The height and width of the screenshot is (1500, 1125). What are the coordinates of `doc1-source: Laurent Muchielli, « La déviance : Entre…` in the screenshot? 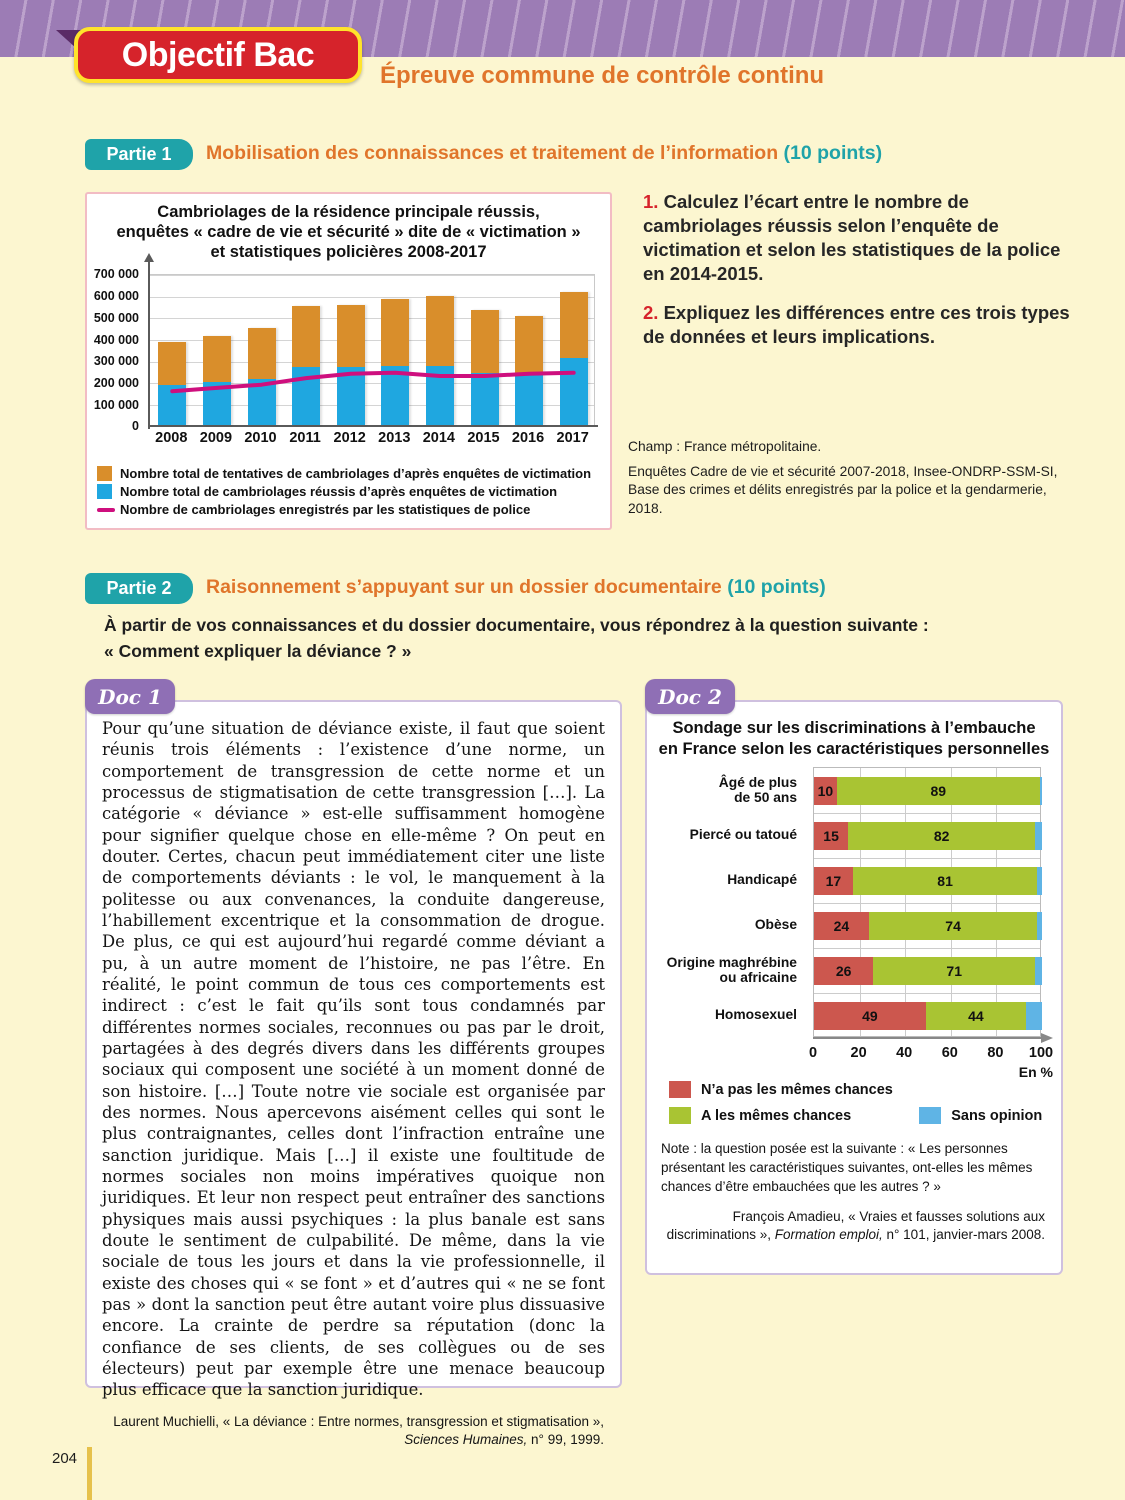 It's located at (353, 1431).